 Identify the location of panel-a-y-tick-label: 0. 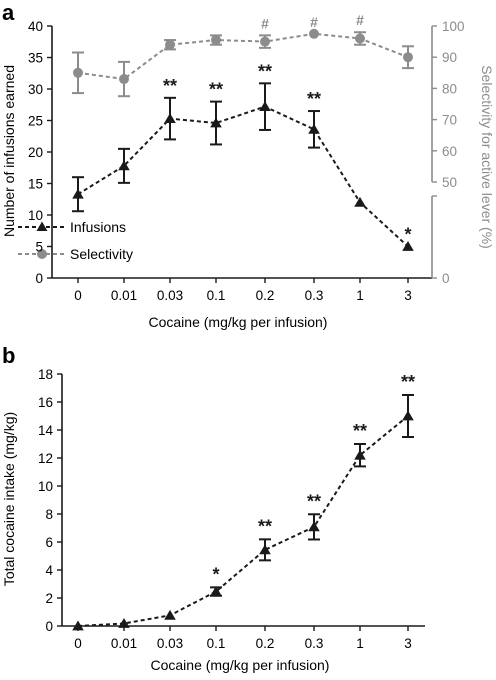
(39, 278).